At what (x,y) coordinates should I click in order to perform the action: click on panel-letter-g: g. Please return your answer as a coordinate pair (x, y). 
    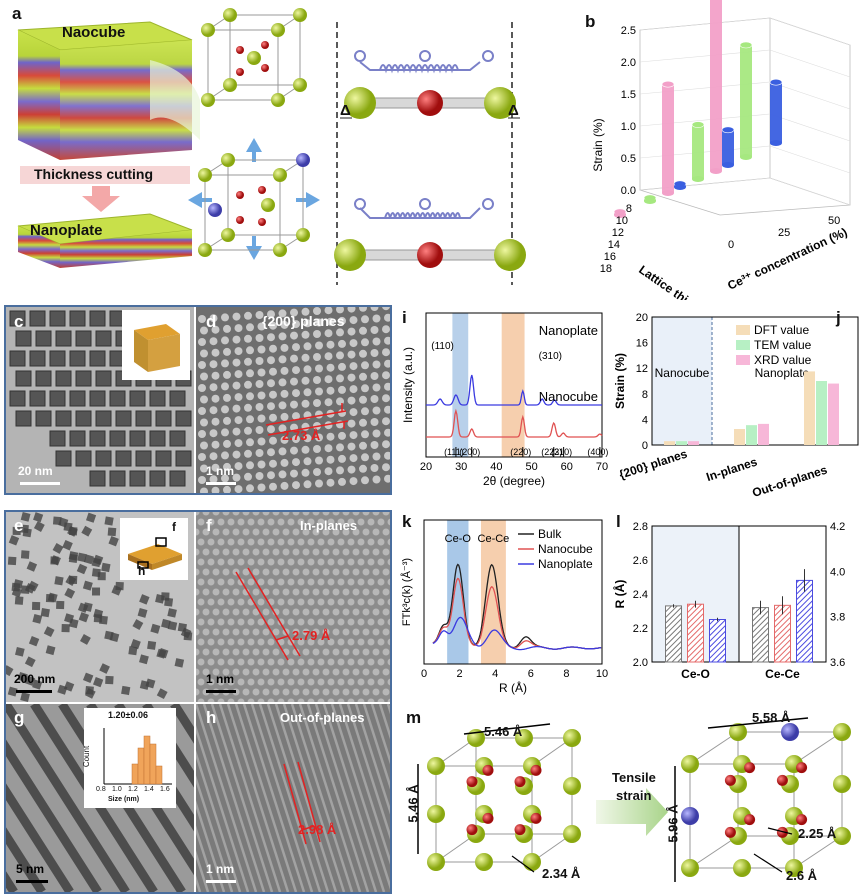
    Looking at the image, I should click on (19, 717).